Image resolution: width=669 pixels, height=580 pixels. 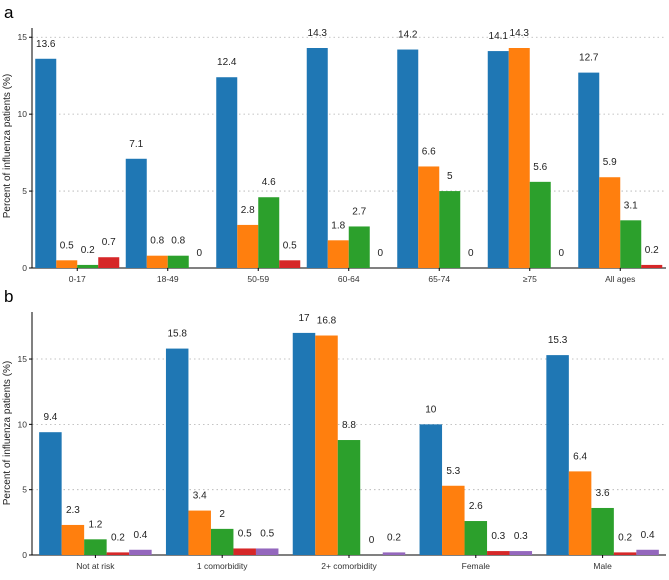 I want to click on x-tick-label: 18-49, so click(x=168, y=279).